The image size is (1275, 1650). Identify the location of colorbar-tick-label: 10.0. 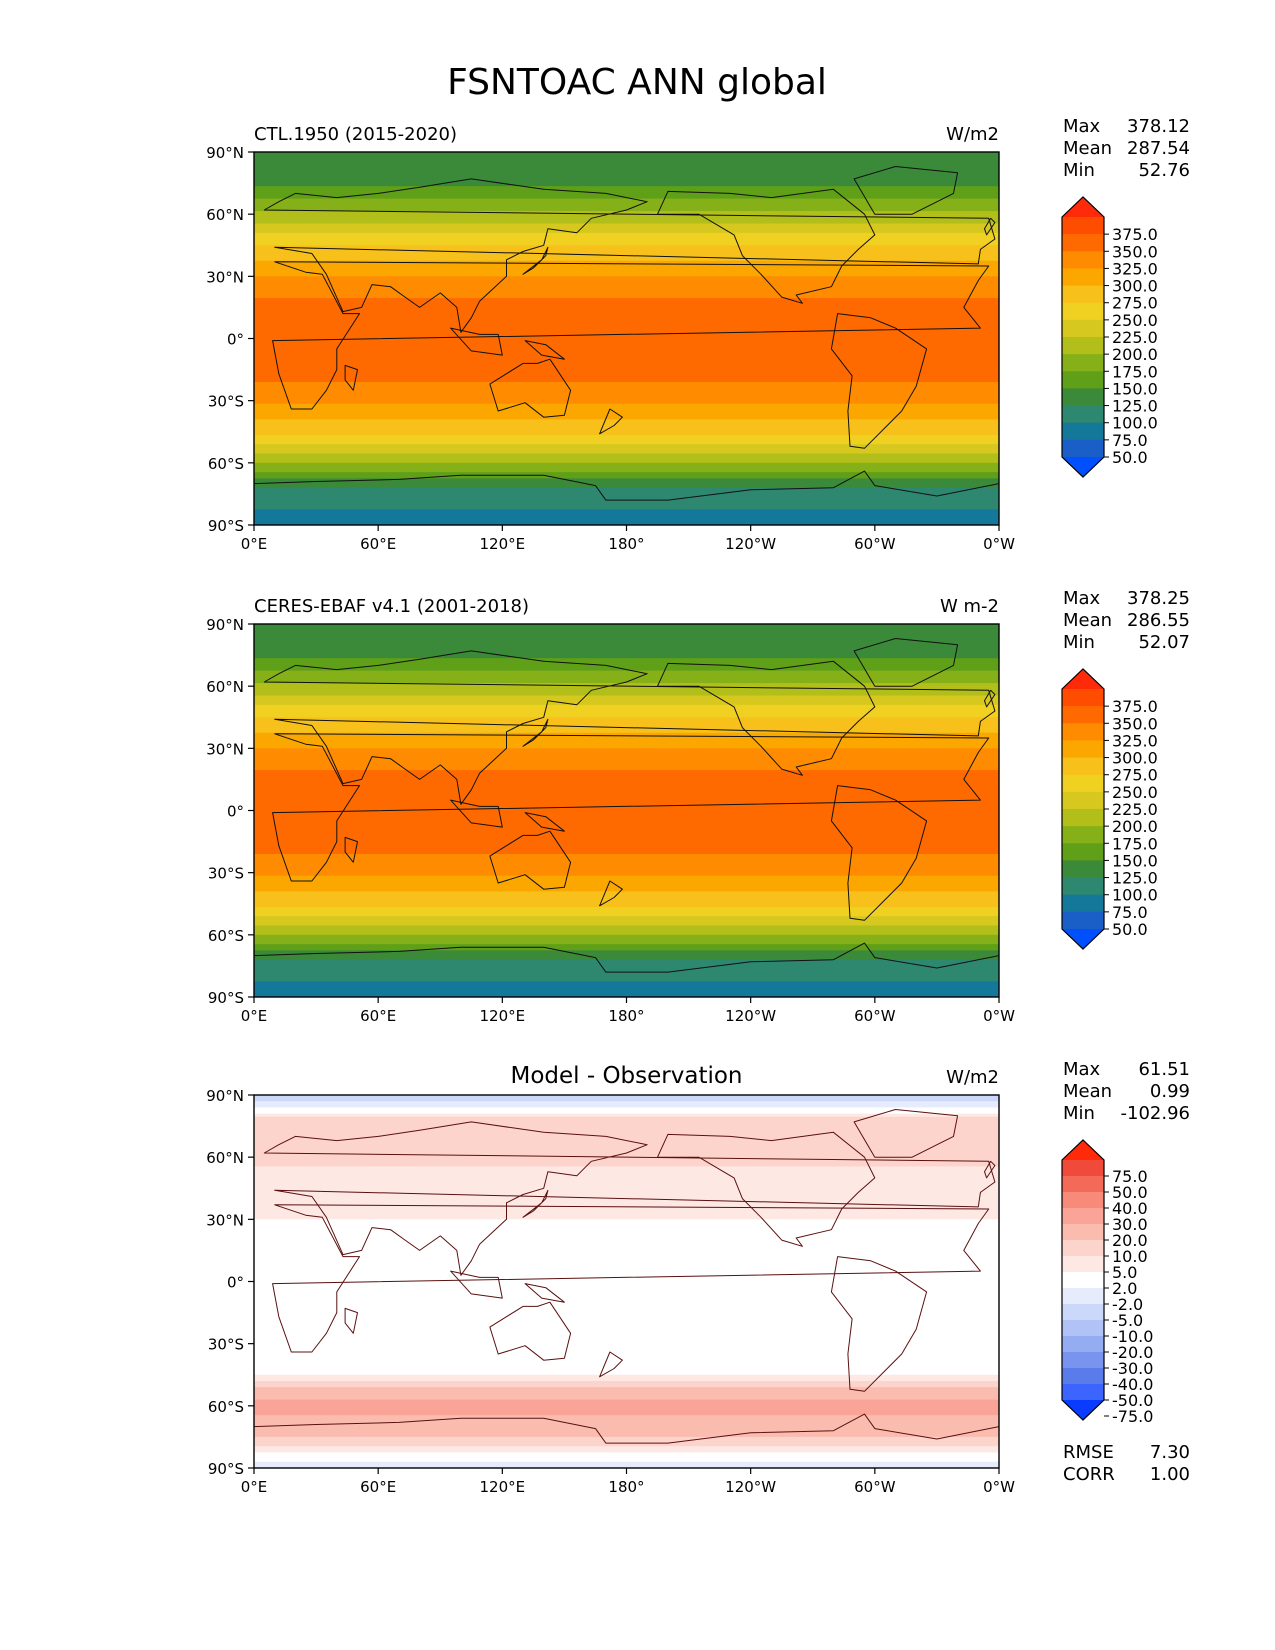
(1130, 1256).